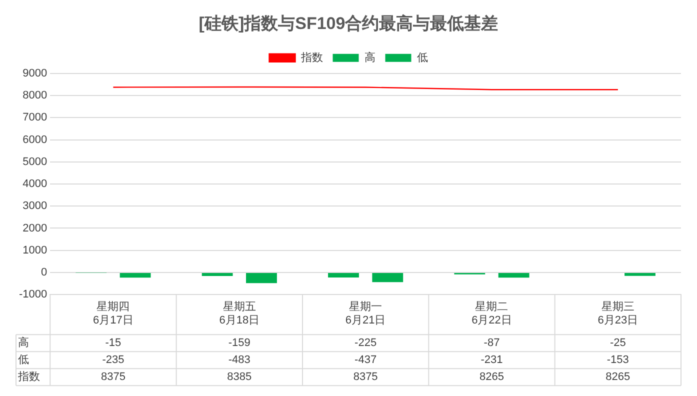  I want to click on y-tick-label: 9000, so click(35, 73).